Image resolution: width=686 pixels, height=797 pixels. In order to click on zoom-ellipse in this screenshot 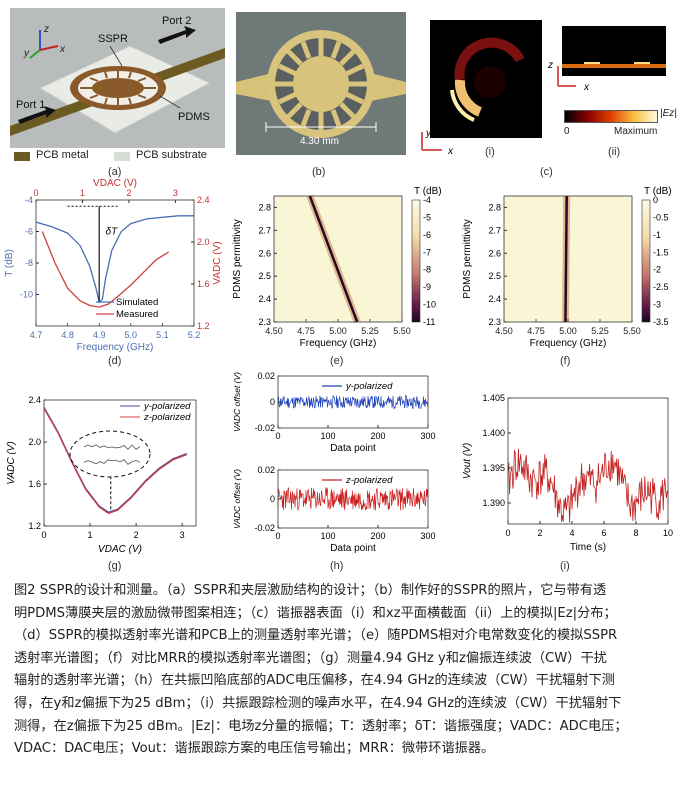, I will do `click(110, 454)`.